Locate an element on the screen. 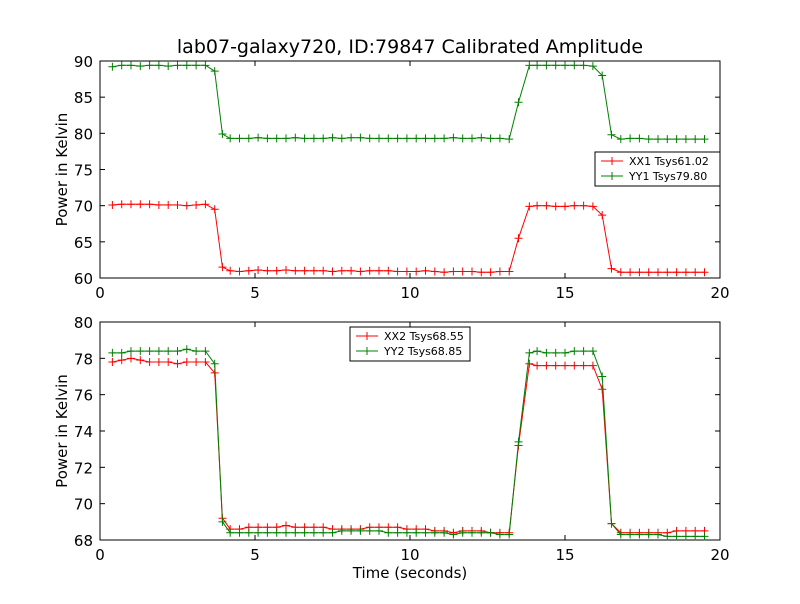 The width and height of the screenshot is (800, 604). x-tick-label: 10 is located at coordinates (409, 293).